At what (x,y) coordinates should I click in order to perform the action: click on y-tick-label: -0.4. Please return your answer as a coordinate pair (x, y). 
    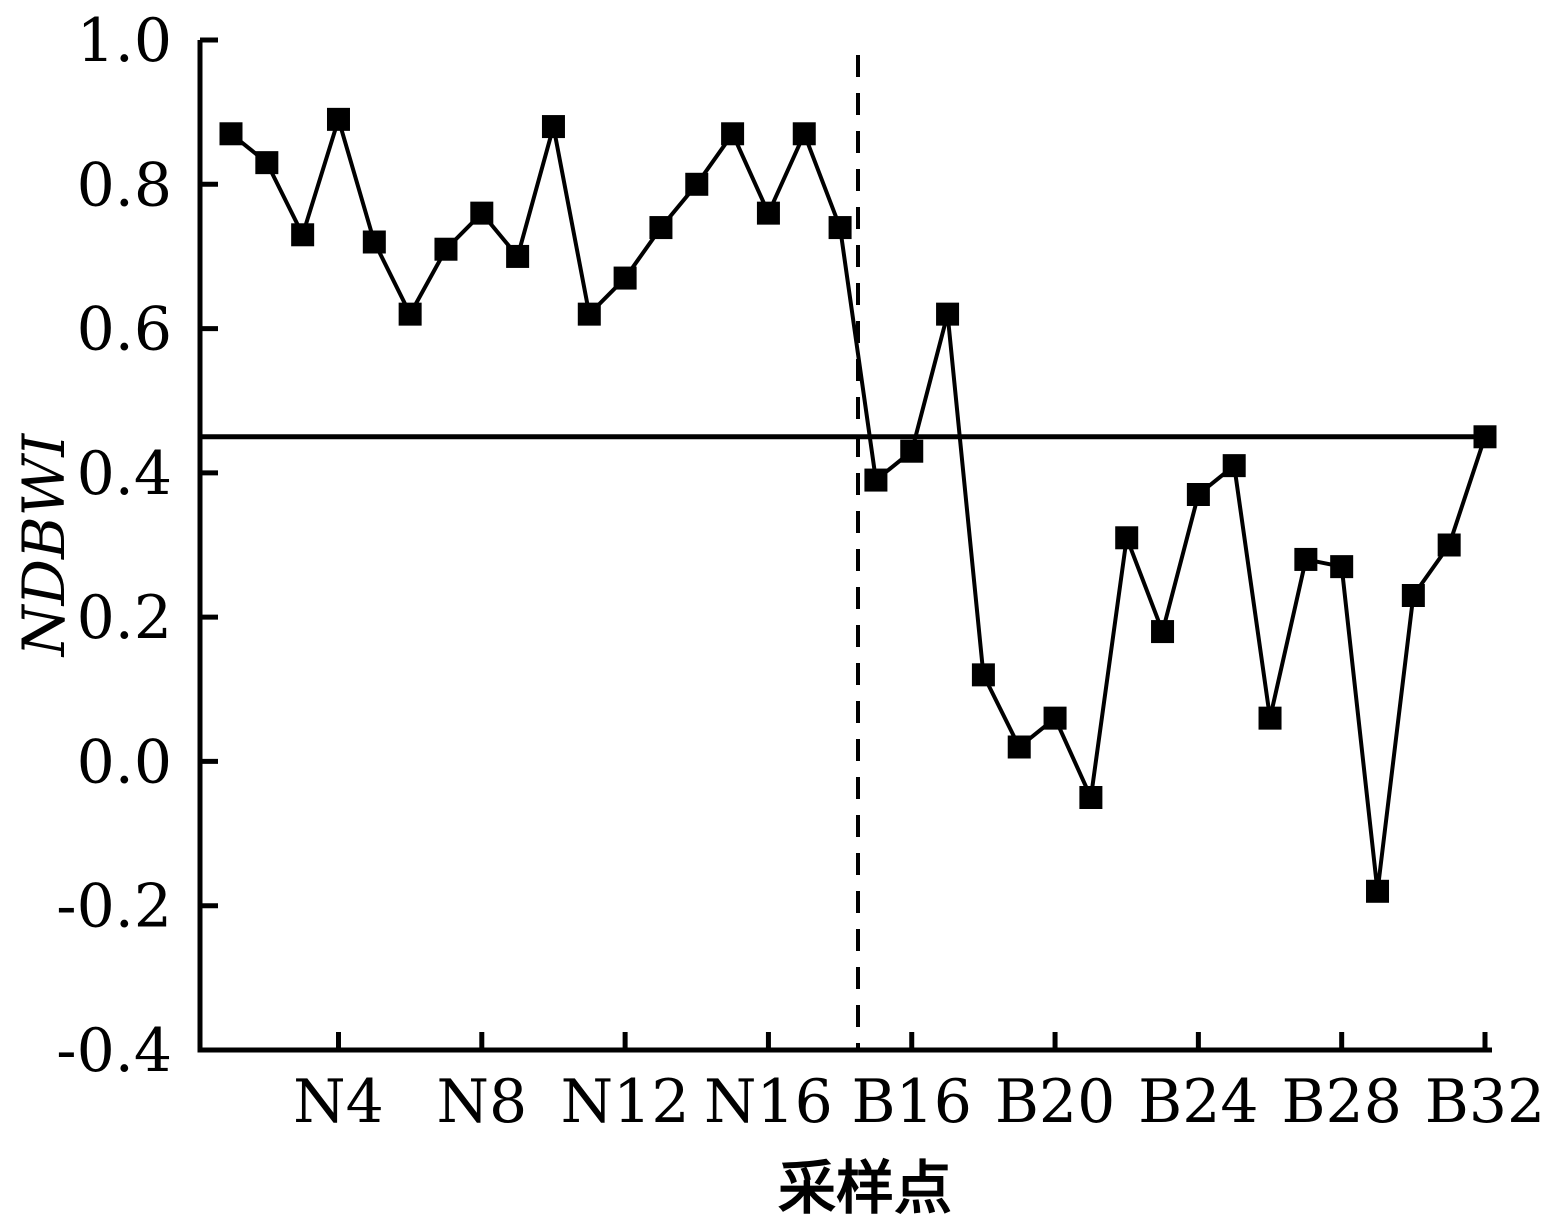
    Looking at the image, I should click on (114, 1051).